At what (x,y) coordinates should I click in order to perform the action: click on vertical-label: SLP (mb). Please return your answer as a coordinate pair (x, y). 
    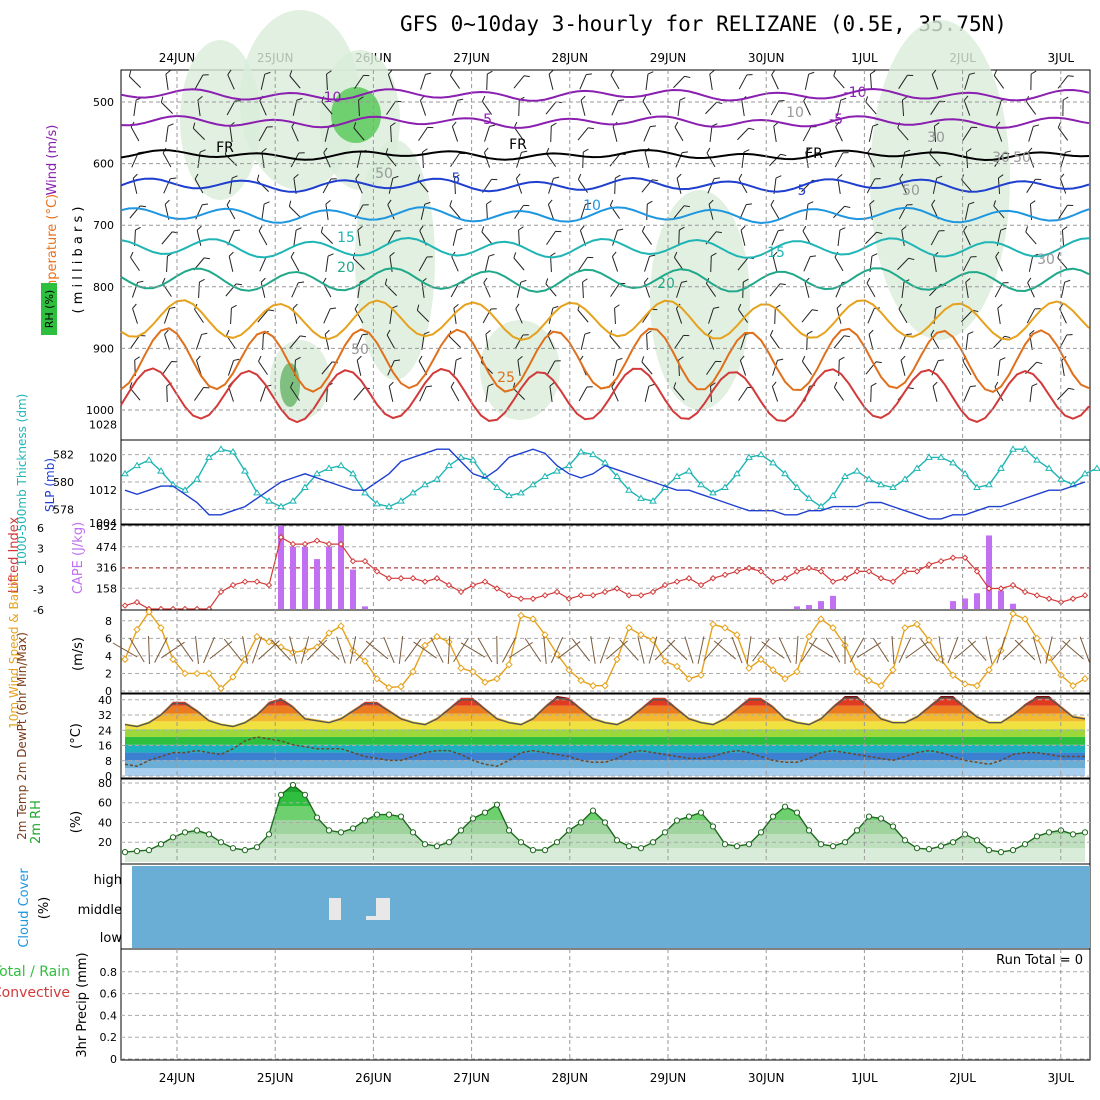
    Looking at the image, I should click on (50, 485).